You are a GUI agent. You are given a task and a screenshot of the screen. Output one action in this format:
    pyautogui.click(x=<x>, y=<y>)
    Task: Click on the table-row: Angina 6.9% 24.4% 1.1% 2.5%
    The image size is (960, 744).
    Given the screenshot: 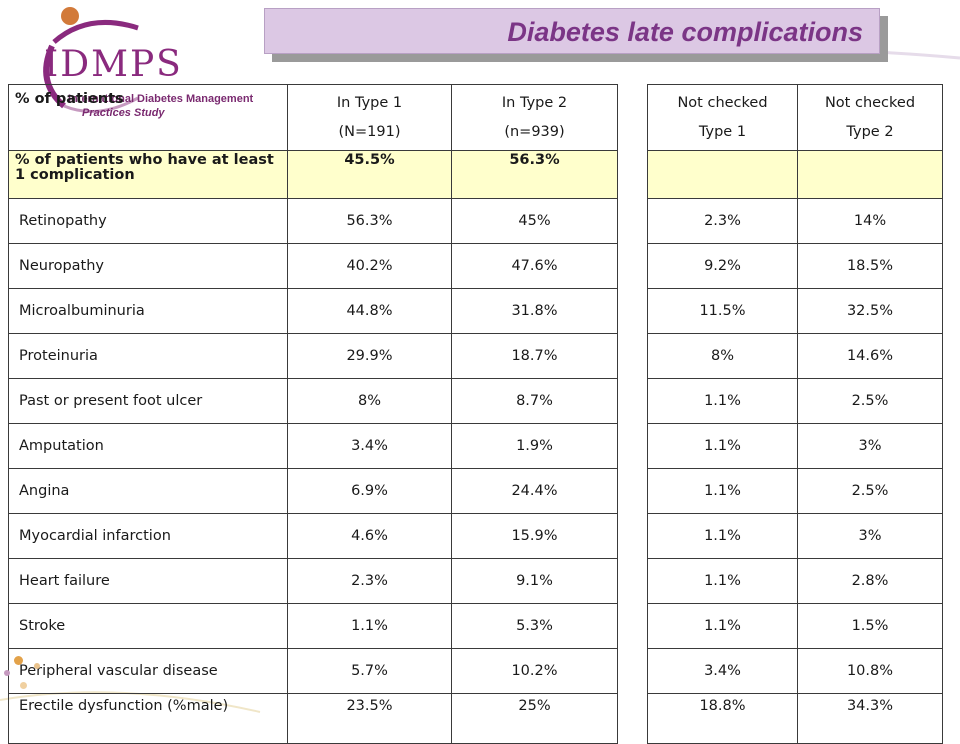 What is the action you would take?
    pyautogui.click(x=475, y=491)
    